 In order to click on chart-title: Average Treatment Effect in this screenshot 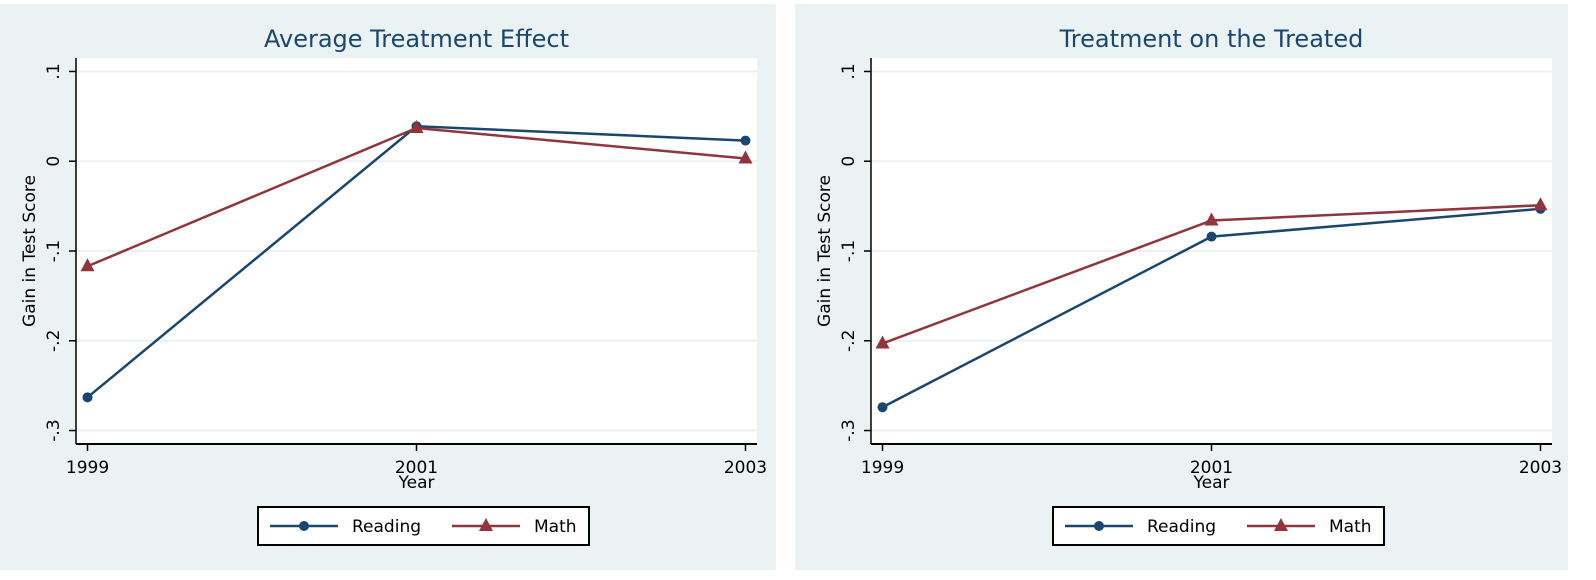, I will do `click(416, 39)`.